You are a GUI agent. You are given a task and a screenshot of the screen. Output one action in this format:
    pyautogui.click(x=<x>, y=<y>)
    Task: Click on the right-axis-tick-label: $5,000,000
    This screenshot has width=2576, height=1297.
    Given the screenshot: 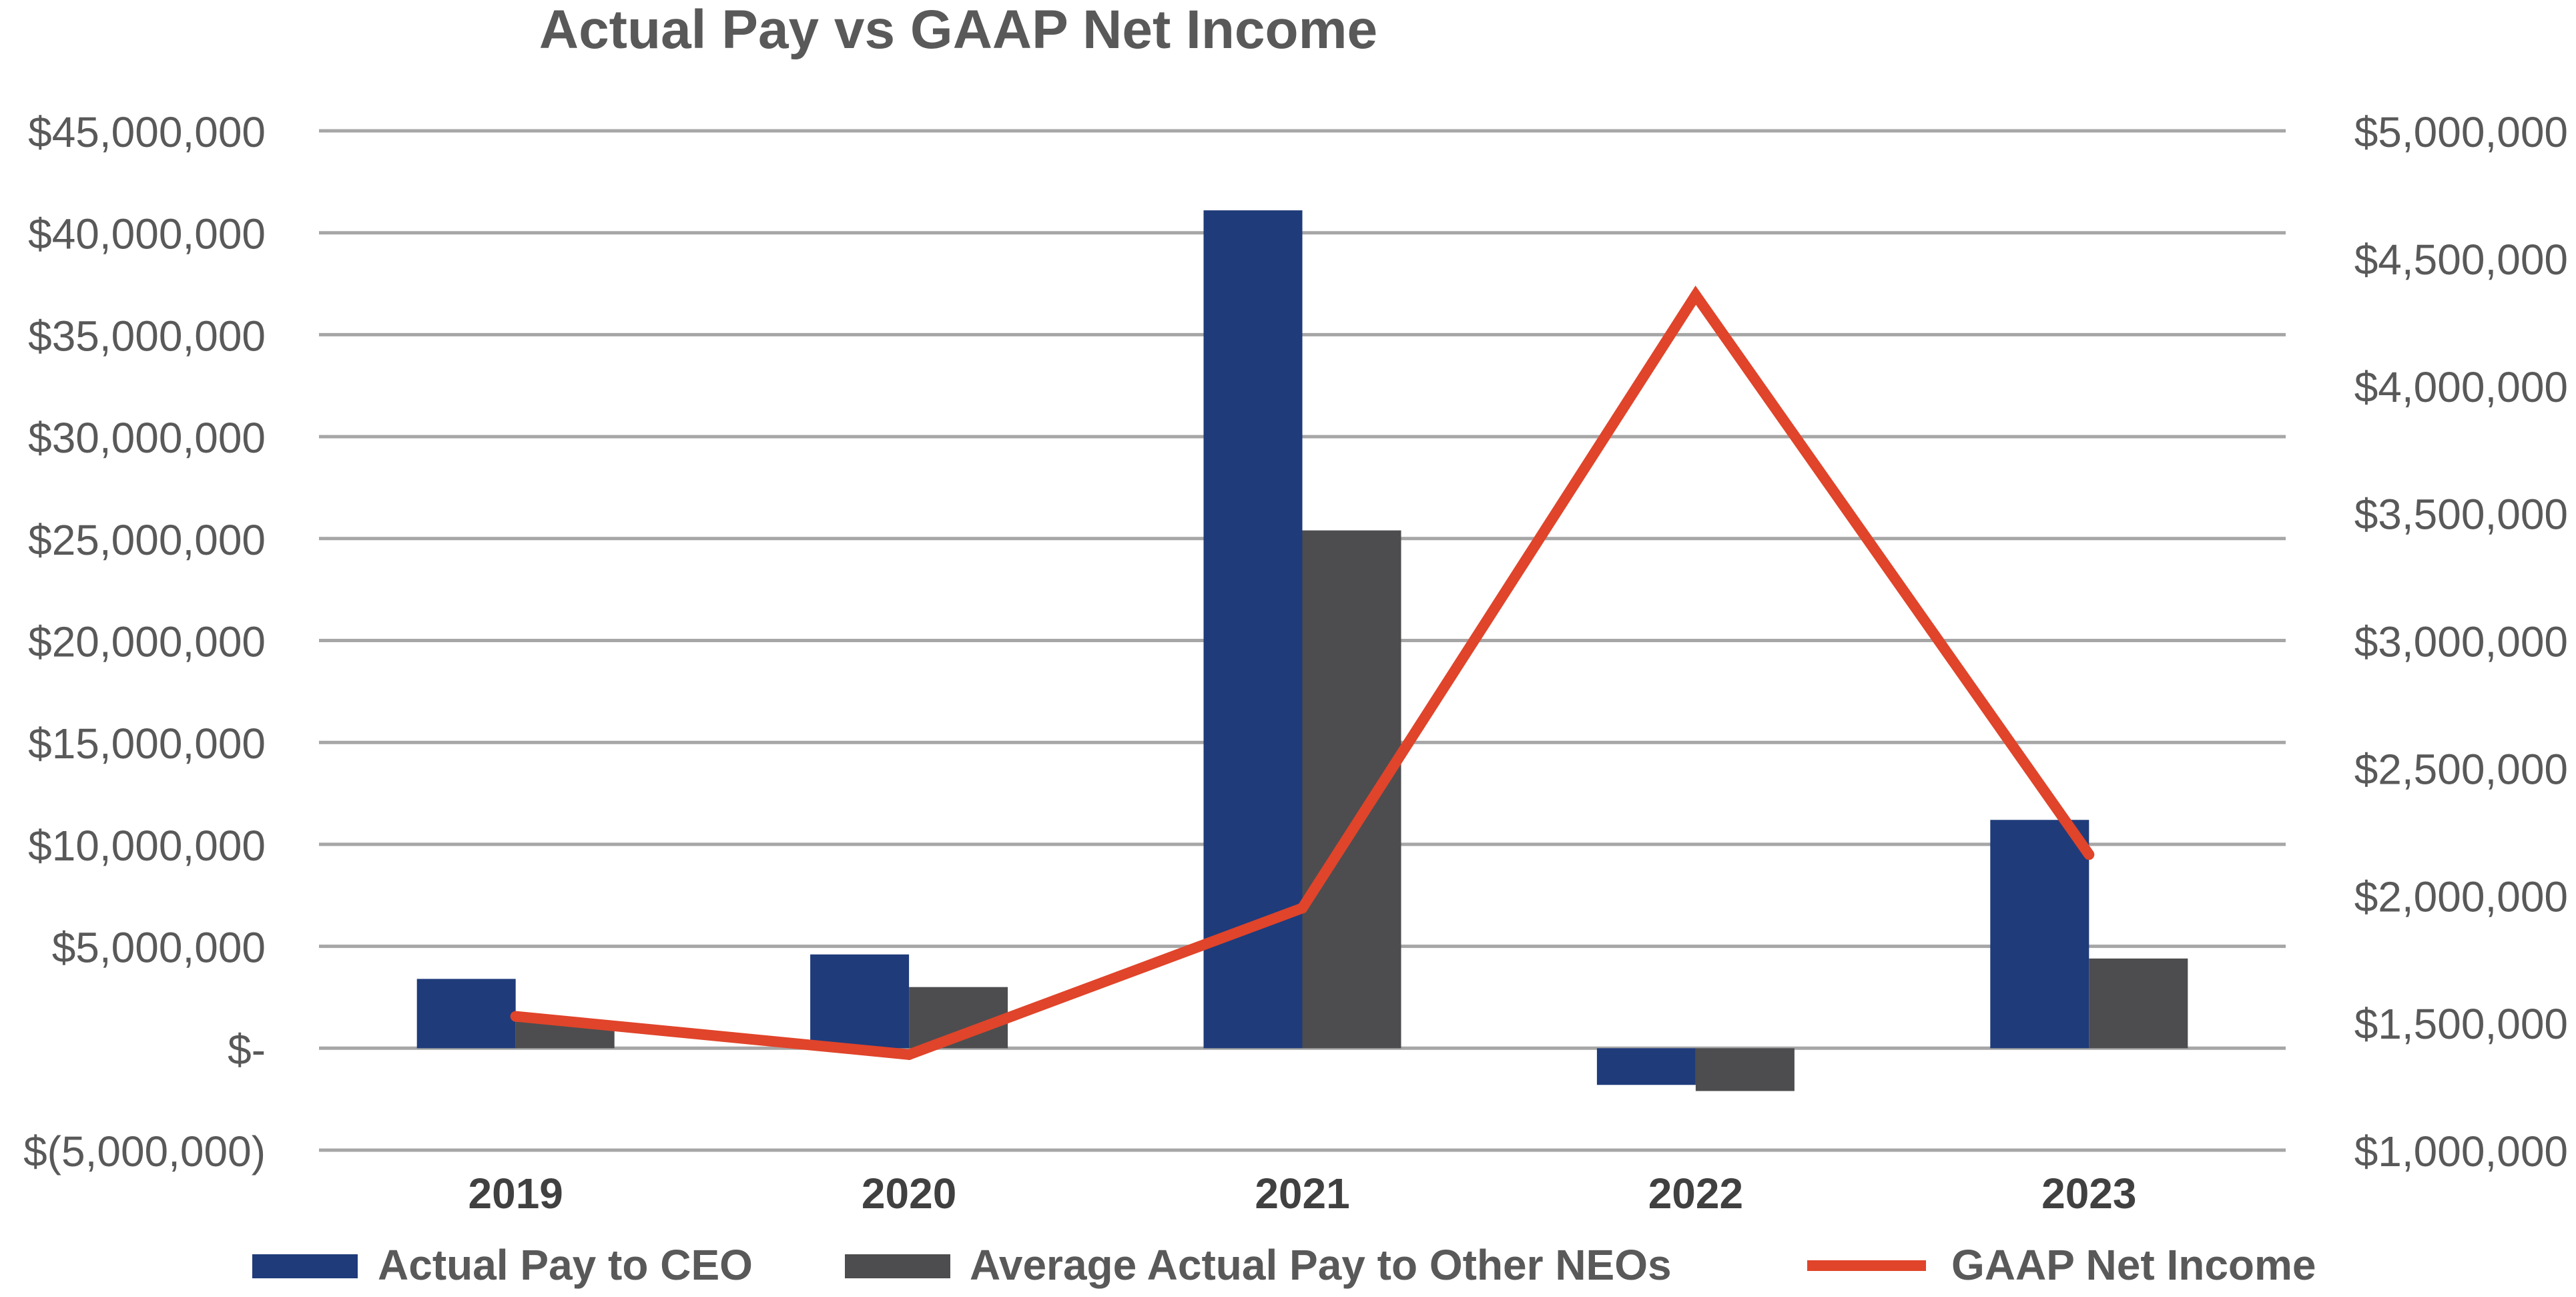 What is the action you would take?
    pyautogui.click(x=2461, y=132)
    